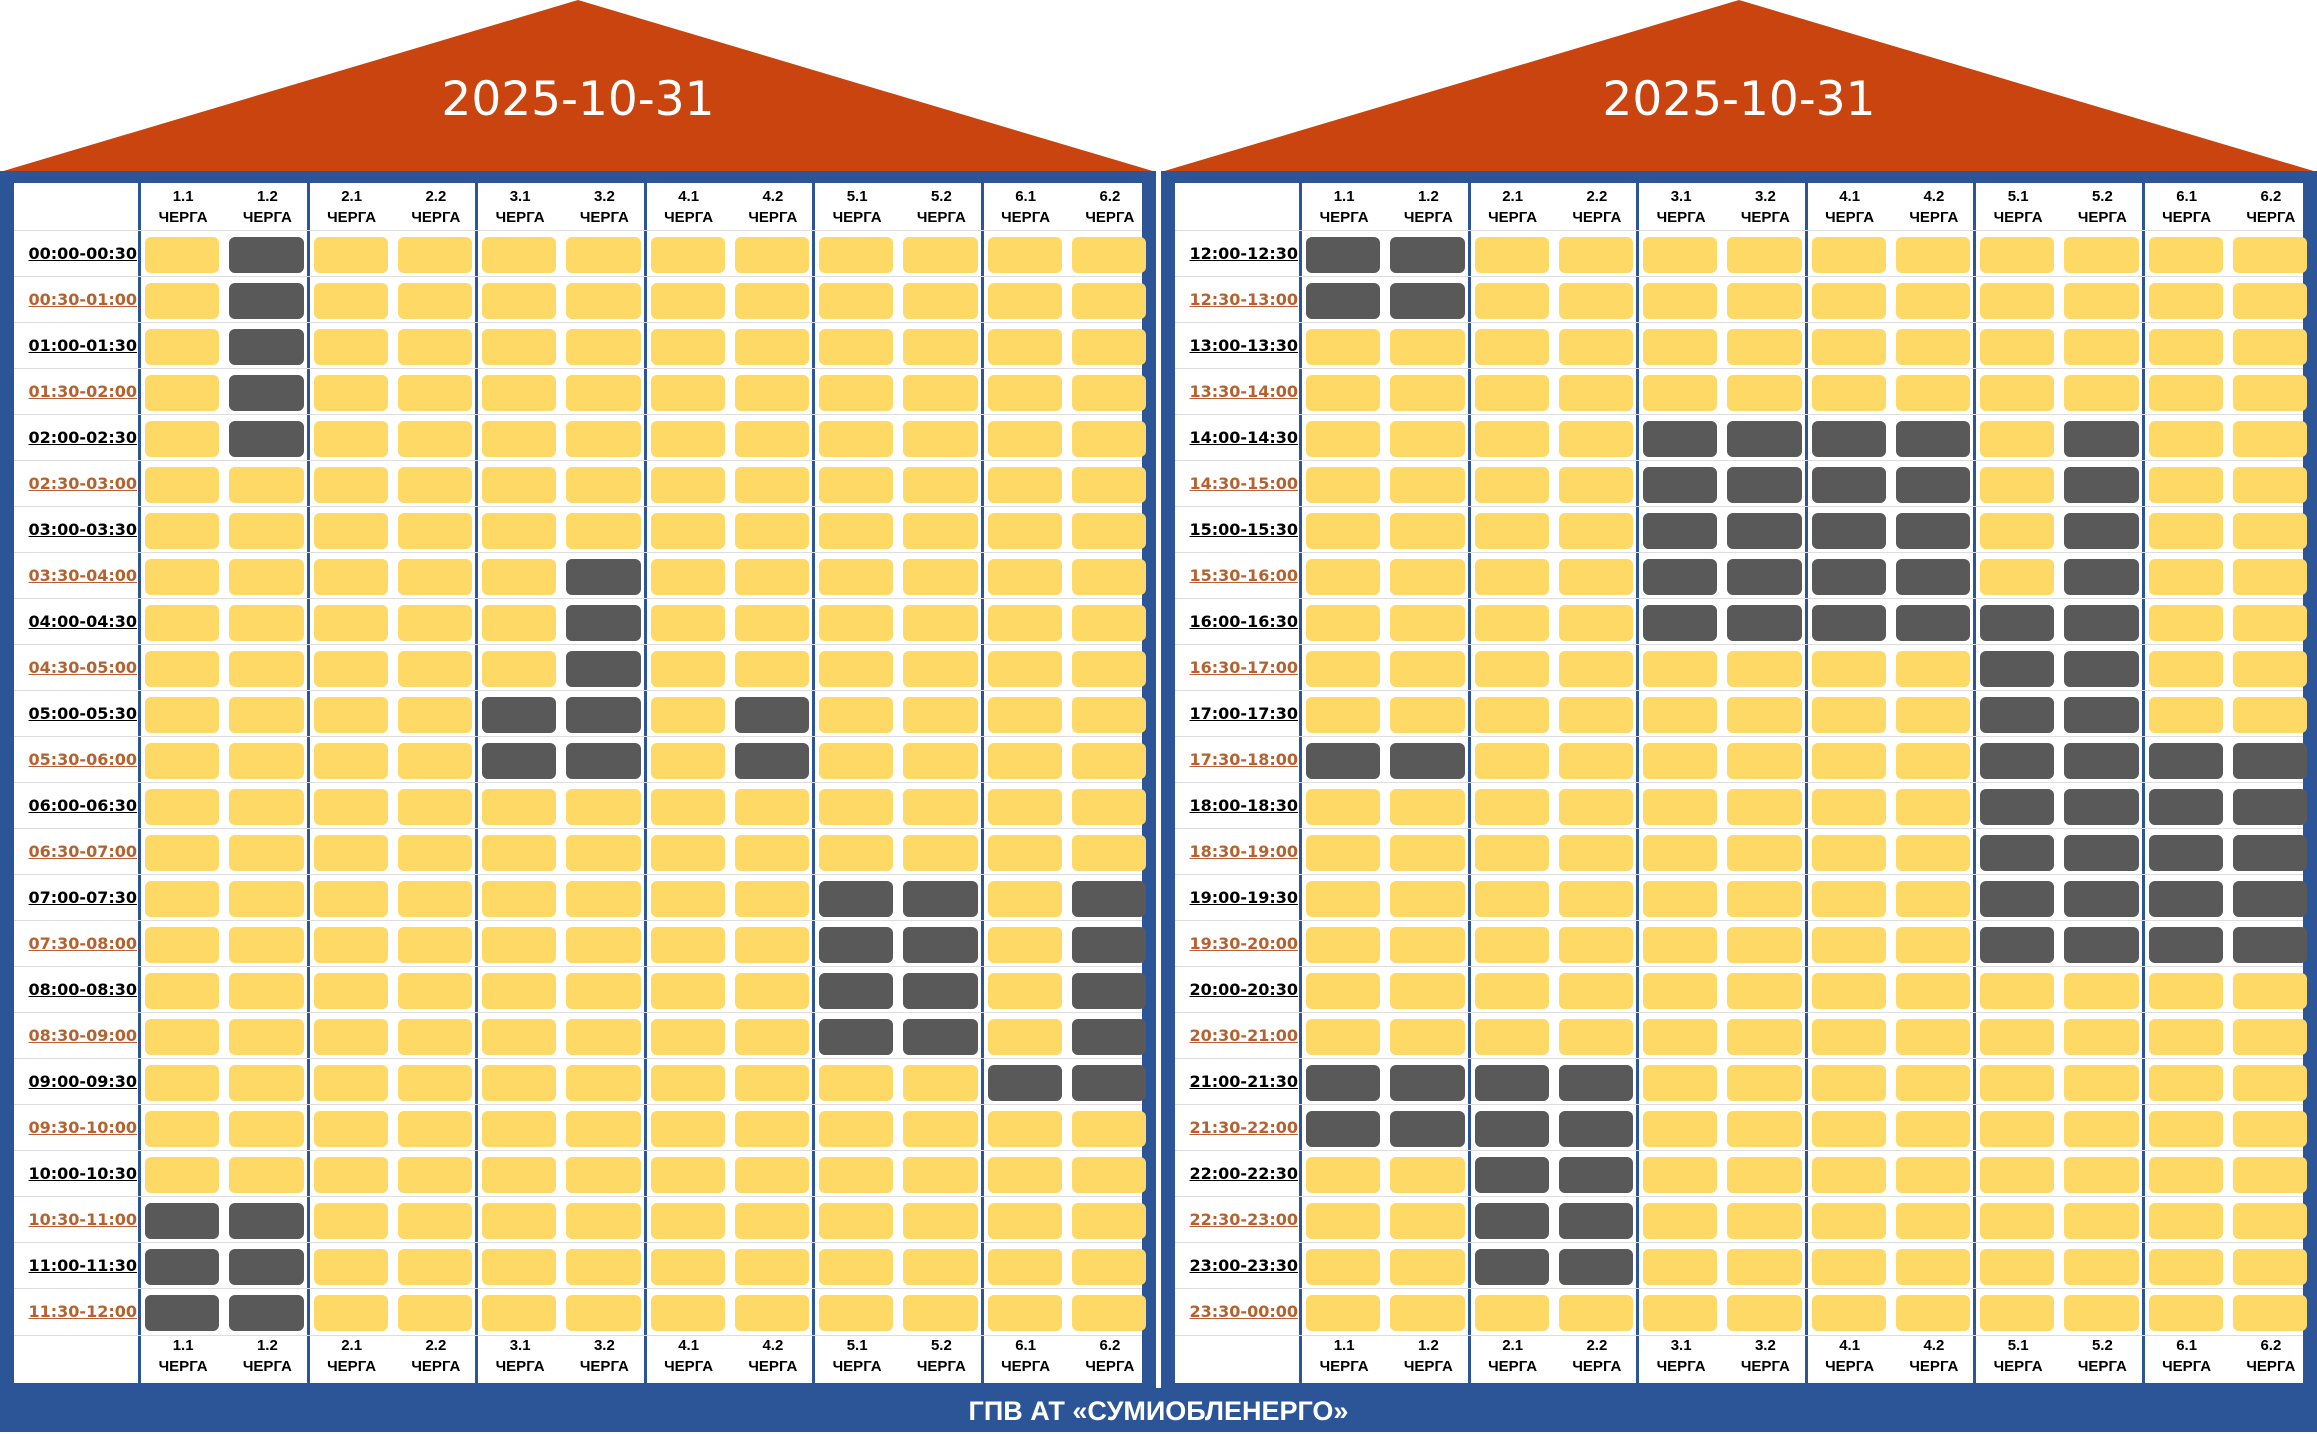 The image size is (2317, 1434). Describe the element at coordinates (1026, 1356) in the screenshot. I see `bottom-header-queue-6.1: 6.1 ЧЕРГА` at that location.